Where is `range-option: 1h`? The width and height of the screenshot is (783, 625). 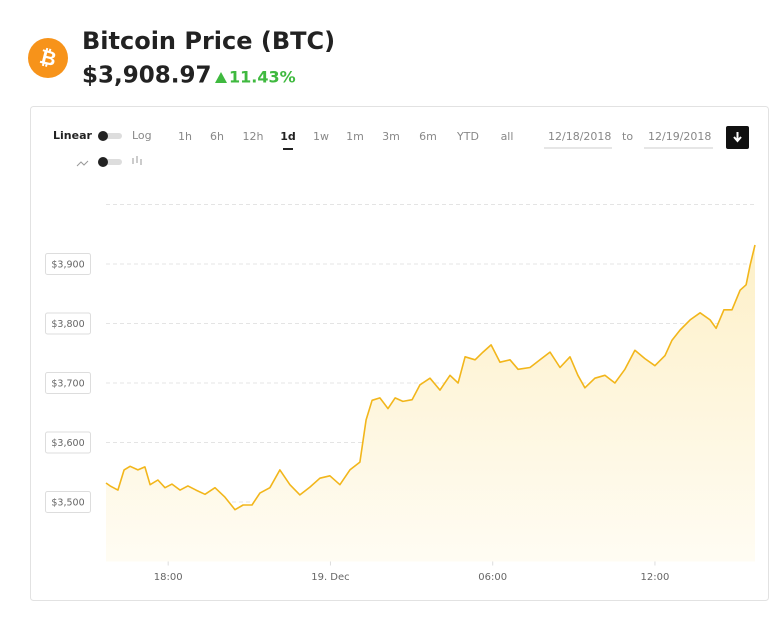 range-option: 1h is located at coordinates (185, 136).